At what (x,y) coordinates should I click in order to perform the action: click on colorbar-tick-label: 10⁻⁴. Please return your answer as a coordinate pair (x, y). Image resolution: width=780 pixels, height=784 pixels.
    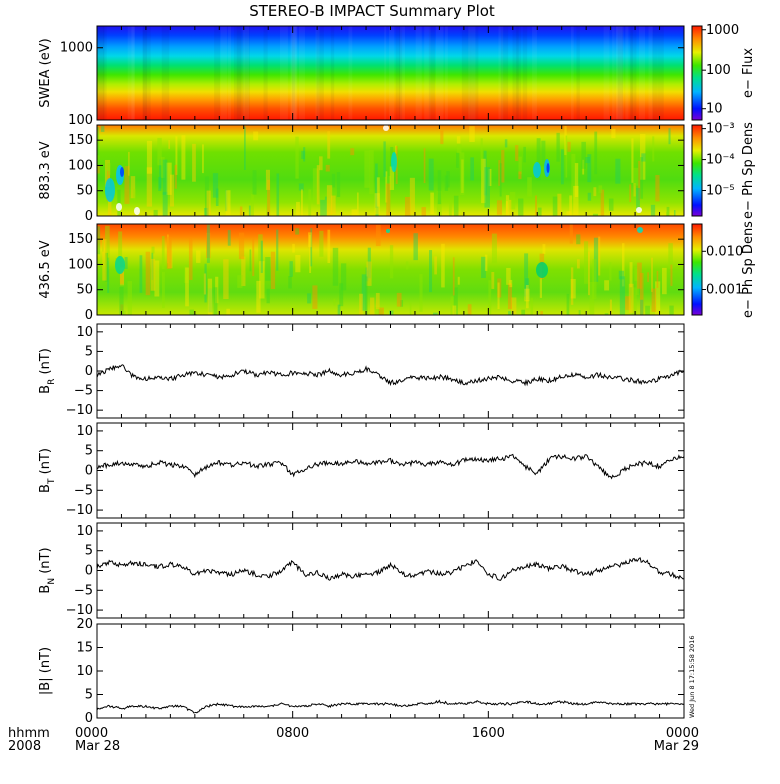
    Looking at the image, I should click on (720, 160).